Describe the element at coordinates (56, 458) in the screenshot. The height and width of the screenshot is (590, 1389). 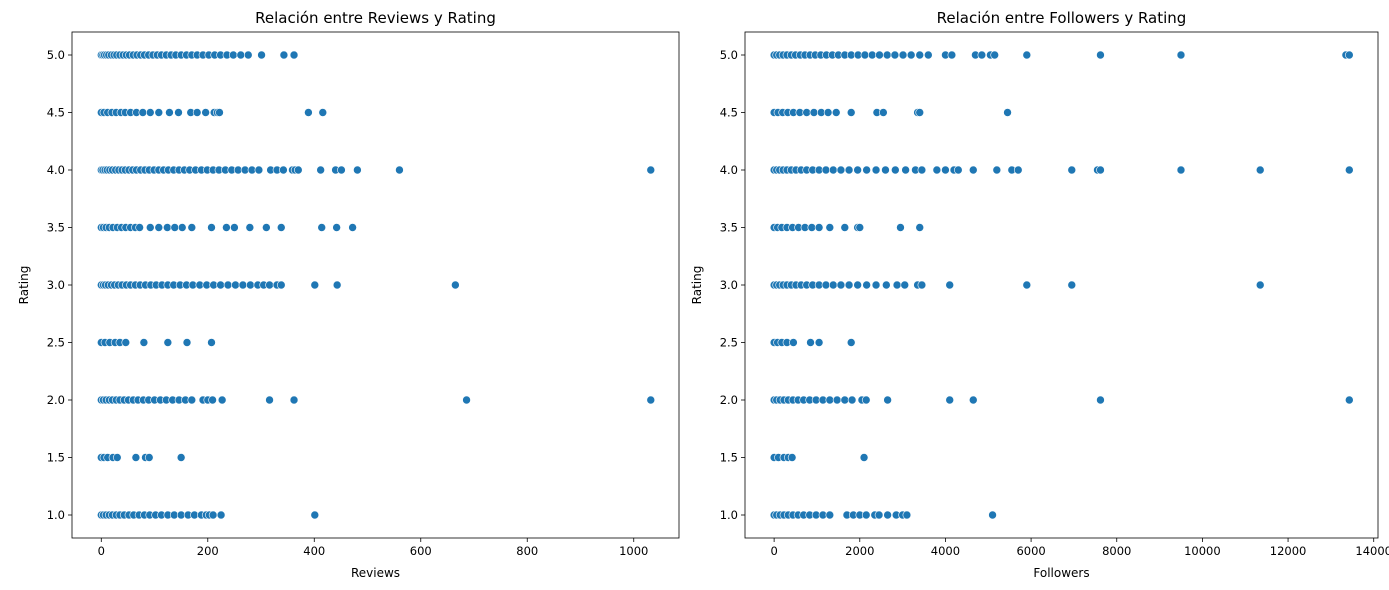
I see `y-tick-label: 1.5` at that location.